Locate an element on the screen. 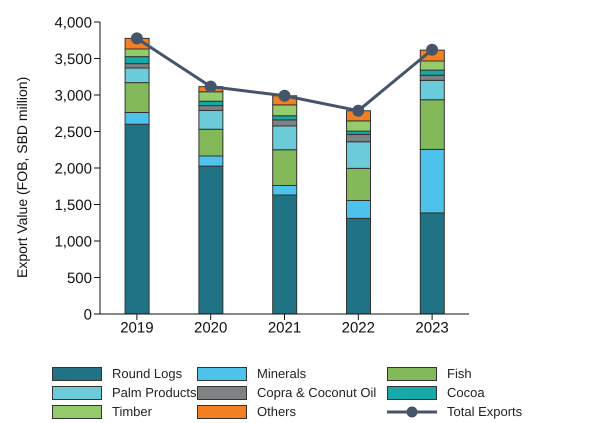  y-tick-label: 1,500 is located at coordinates (73, 205).